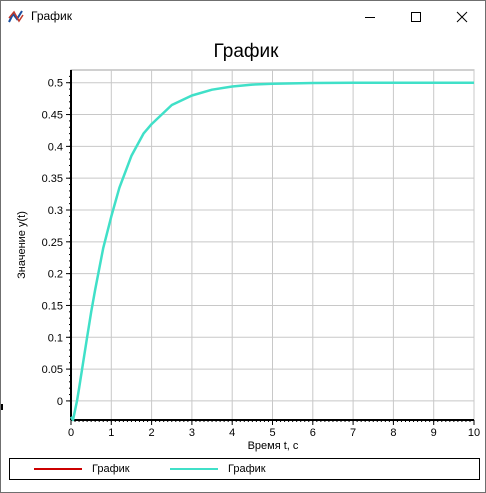 Image resolution: width=486 pixels, height=493 pixels. Describe the element at coordinates (247, 51) in the screenshot. I see `chart-title: График` at that location.